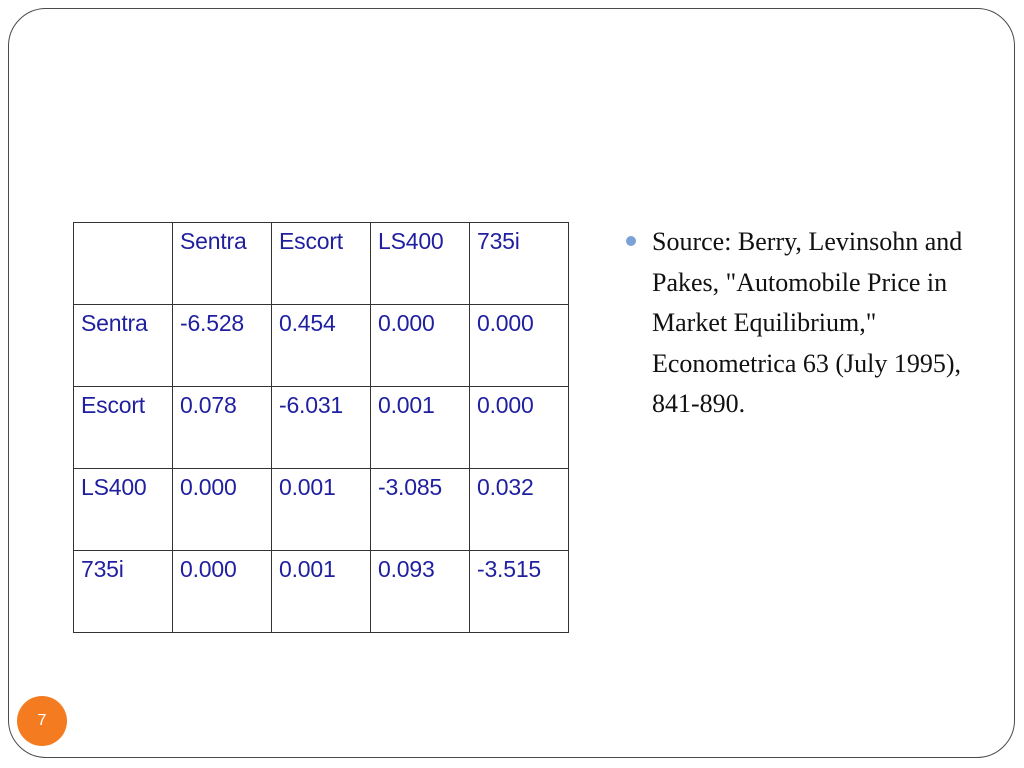  I want to click on table-cell: -3.515, so click(519, 591).